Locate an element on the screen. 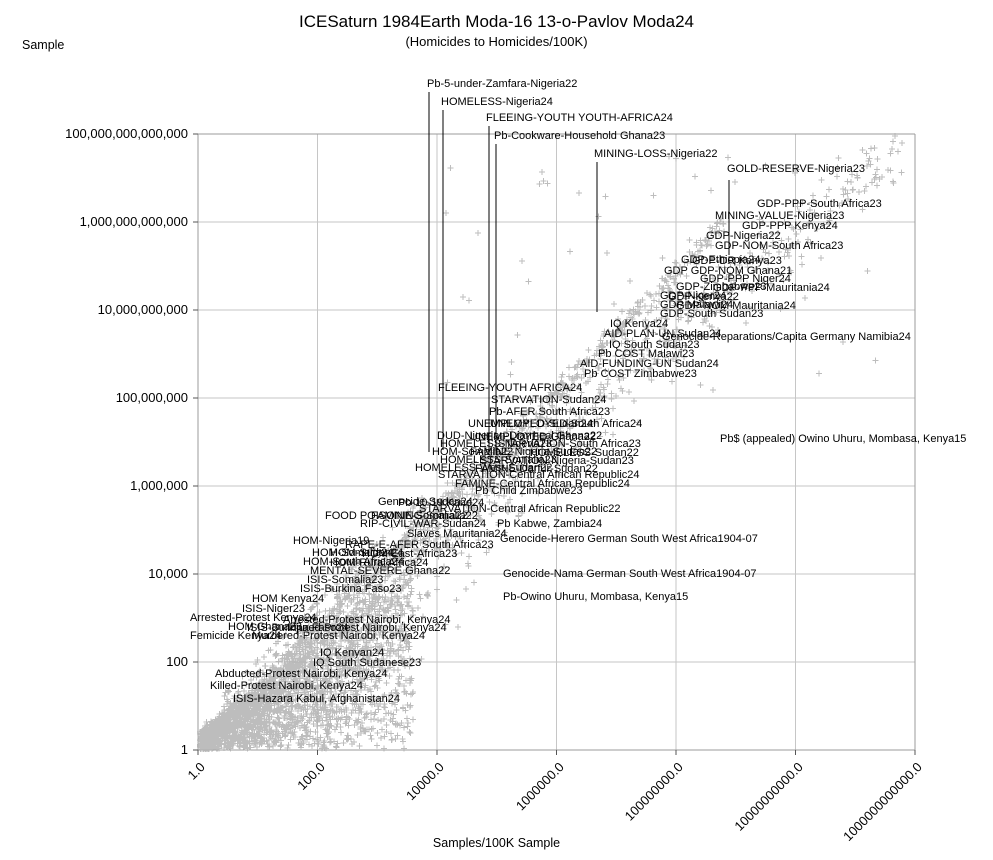  x-axis-title: Samples/100K Sample is located at coordinates (496, 843).